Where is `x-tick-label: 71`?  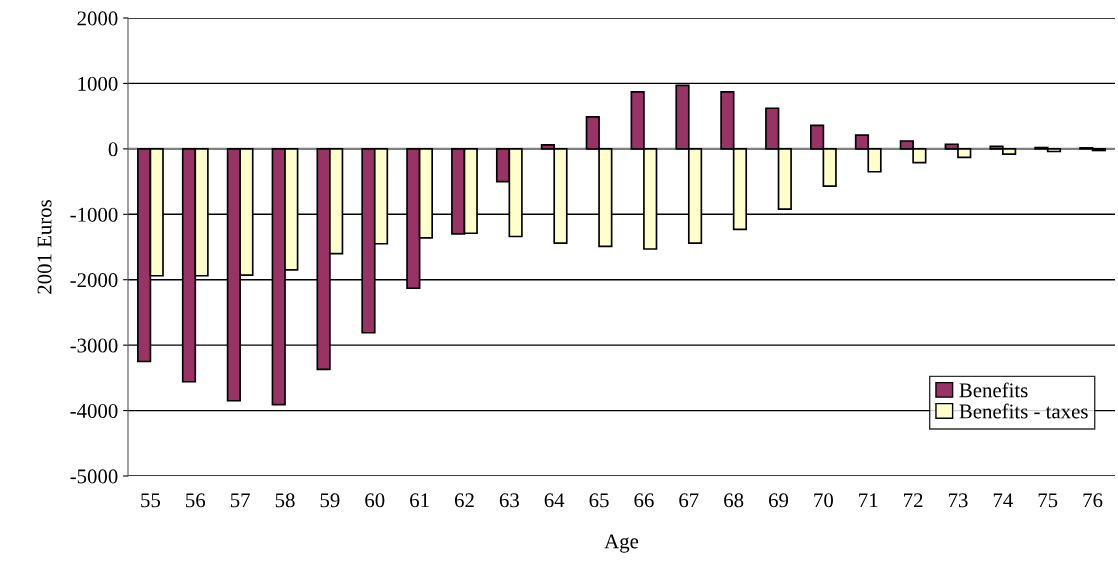
x-tick-label: 71 is located at coordinates (868, 500).